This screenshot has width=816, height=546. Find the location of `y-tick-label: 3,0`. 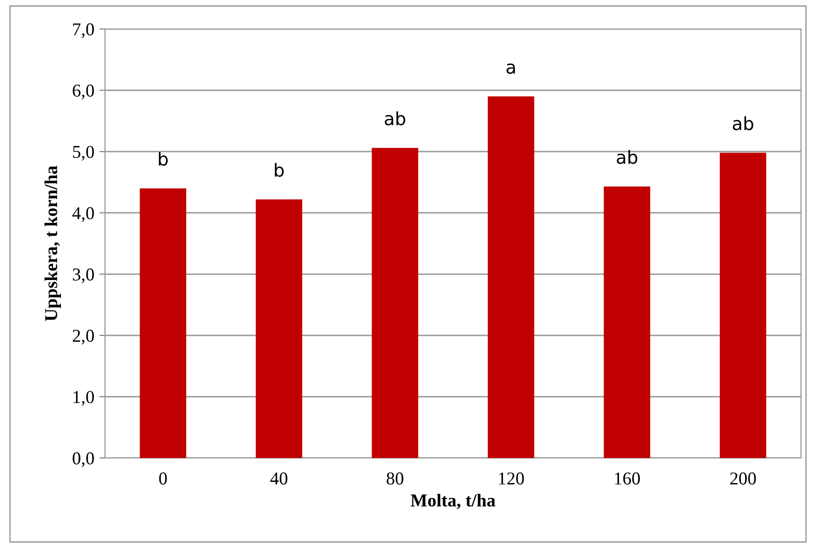

y-tick-label: 3,0 is located at coordinates (83, 276).